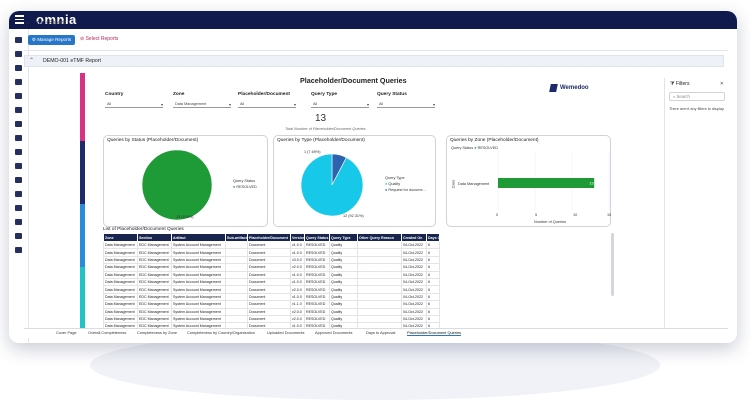  What do you see at coordinates (334, 332) in the screenshot?
I see `tab-approved-documents: Approved Documents` at bounding box center [334, 332].